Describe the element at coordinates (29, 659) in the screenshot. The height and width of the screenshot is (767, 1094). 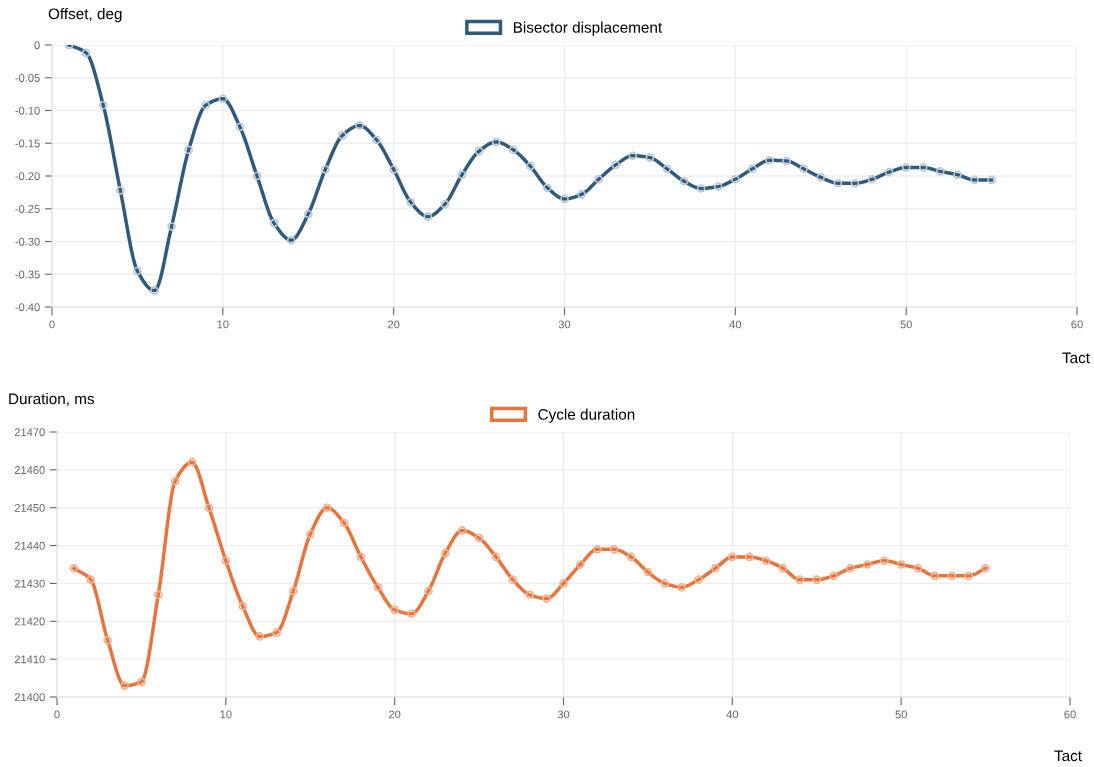
I see `y-tick-label: 21410` at that location.